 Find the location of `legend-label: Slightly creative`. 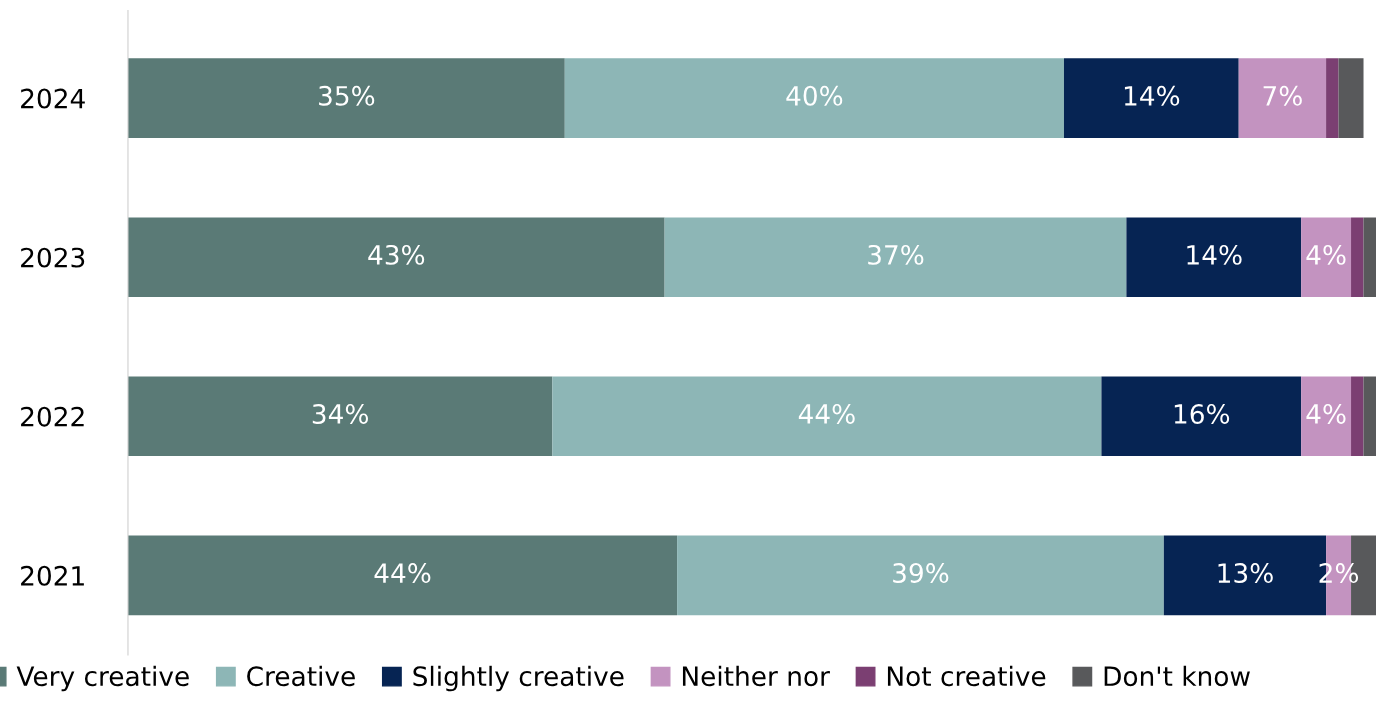

legend-label: Slightly creative is located at coordinates (518, 678).